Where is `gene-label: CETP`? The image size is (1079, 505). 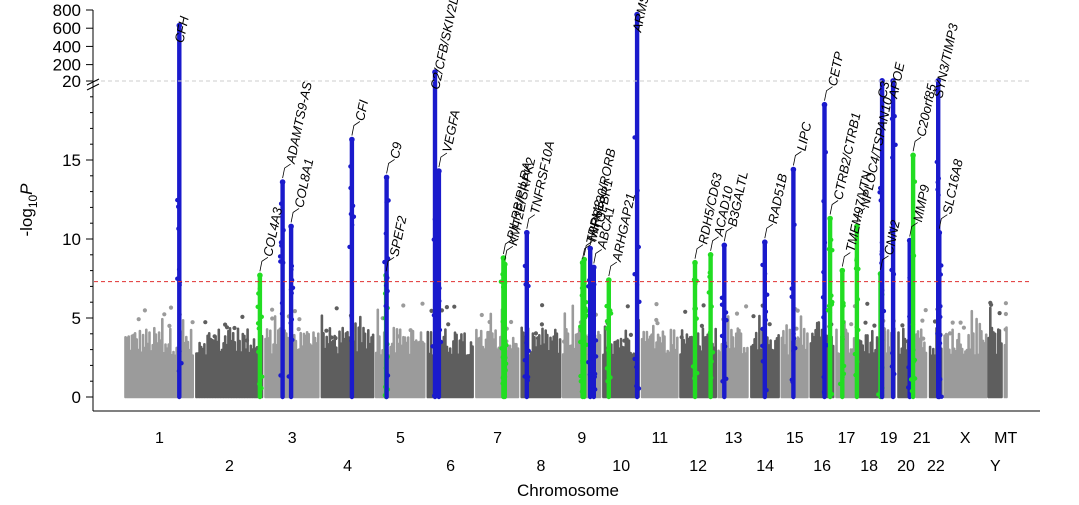
gene-label: CETP is located at coordinates (836, 68).